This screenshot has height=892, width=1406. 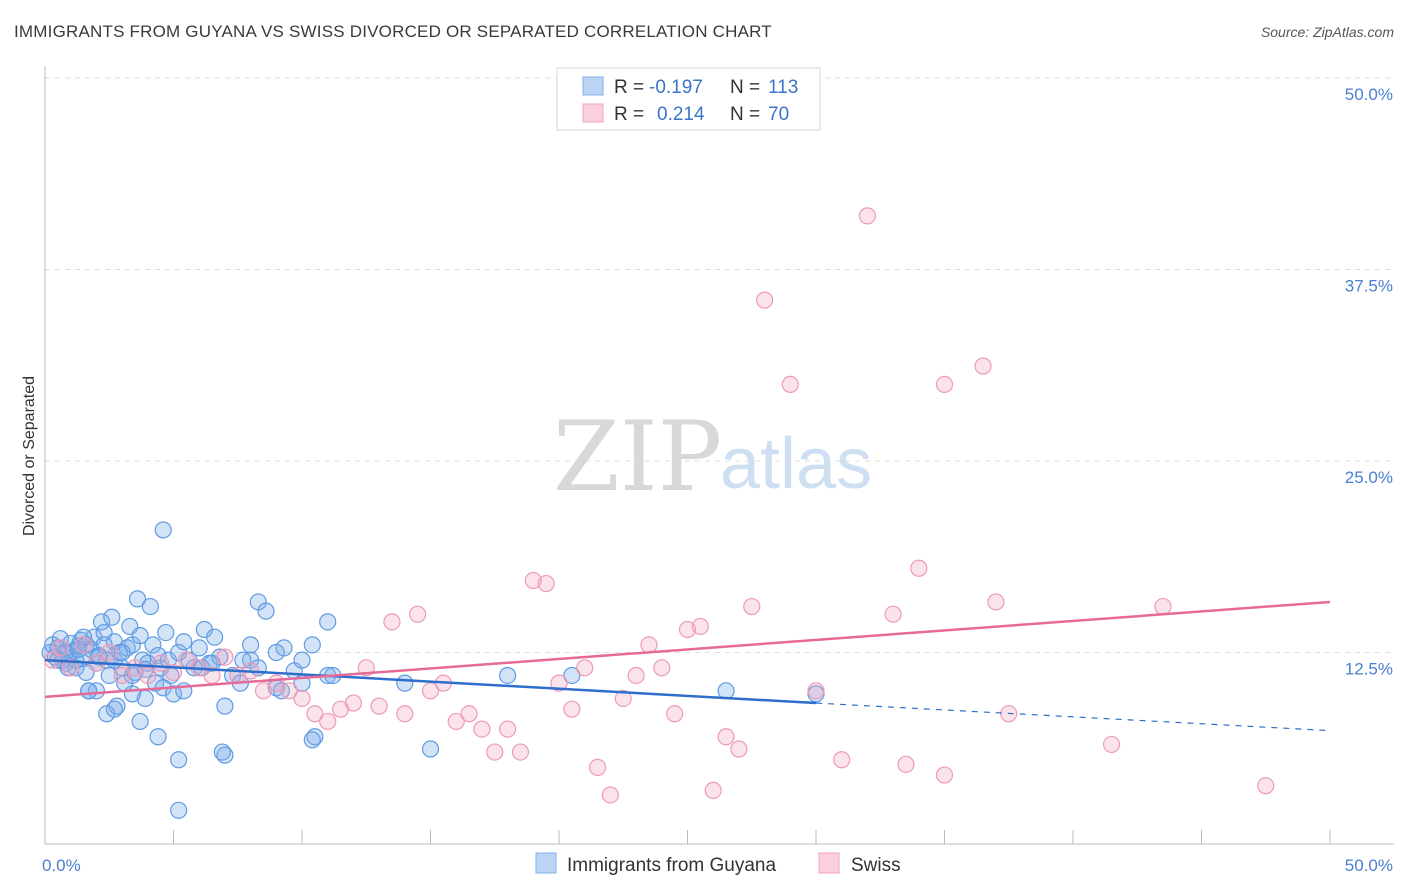 What do you see at coordinates (629, 114) in the screenshot?
I see `legend-r-label-swiss: R =` at bounding box center [629, 114].